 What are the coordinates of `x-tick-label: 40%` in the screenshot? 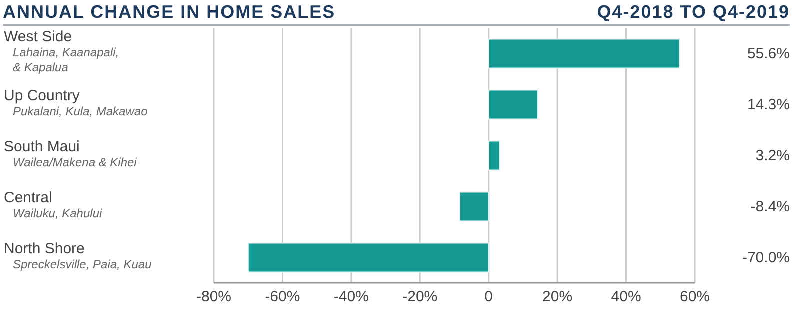 It's located at (626, 297).